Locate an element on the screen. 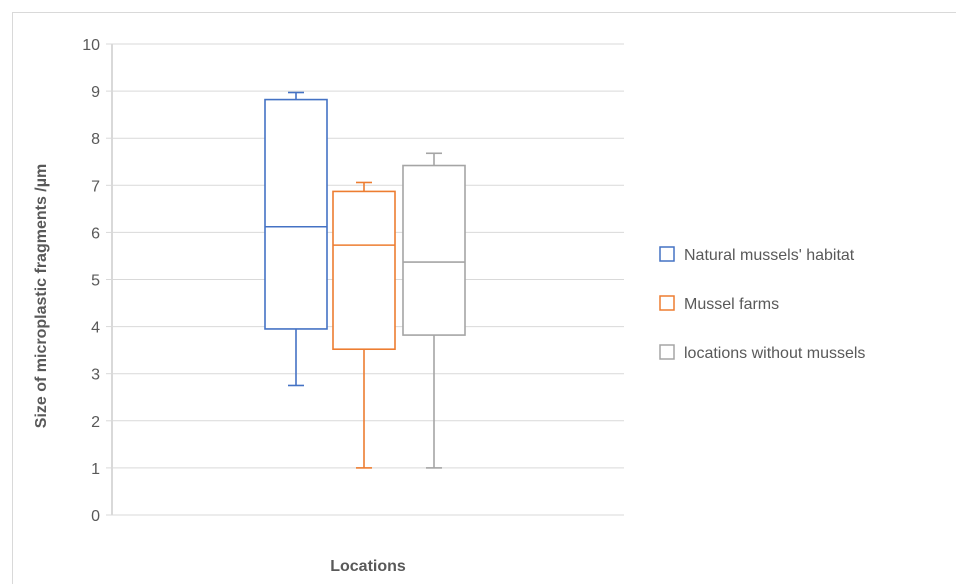  y-tick-label: 0 is located at coordinates (95, 516).